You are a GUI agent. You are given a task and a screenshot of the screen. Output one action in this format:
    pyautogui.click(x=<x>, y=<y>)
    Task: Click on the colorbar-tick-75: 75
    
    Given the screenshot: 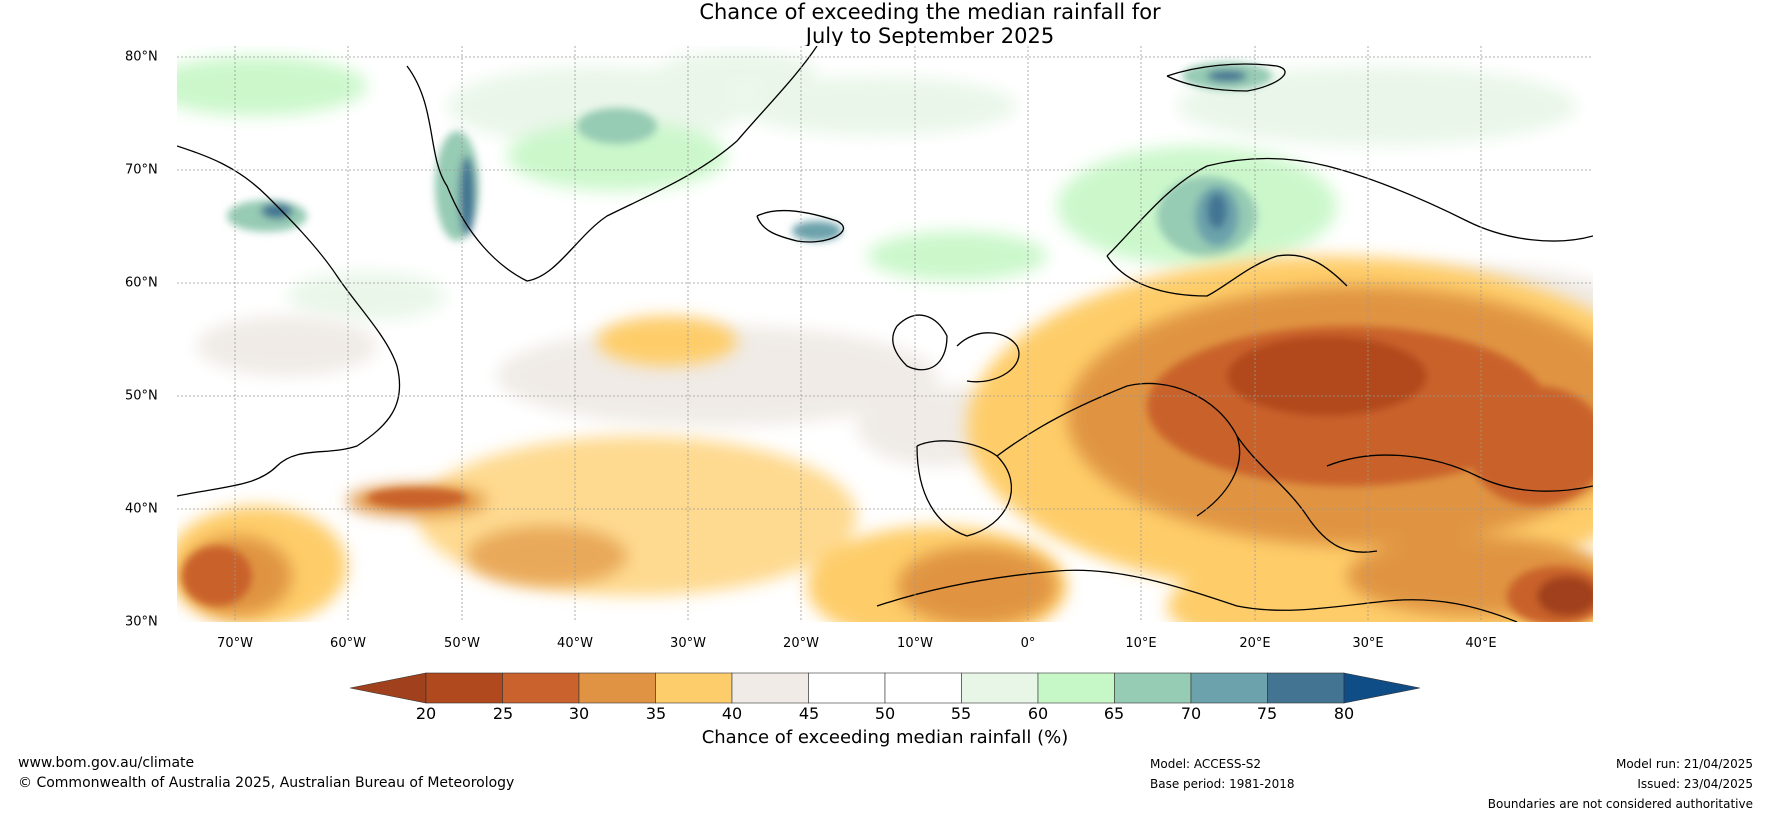 What is the action you would take?
    pyautogui.click(x=1267, y=713)
    